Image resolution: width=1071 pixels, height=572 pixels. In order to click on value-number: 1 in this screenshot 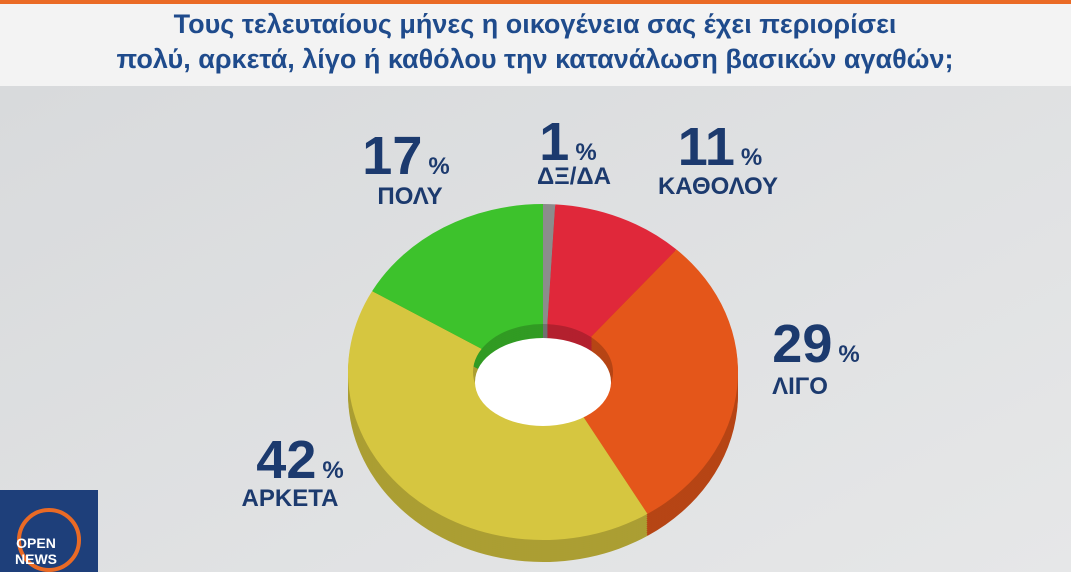, I will do `click(554, 142)`.